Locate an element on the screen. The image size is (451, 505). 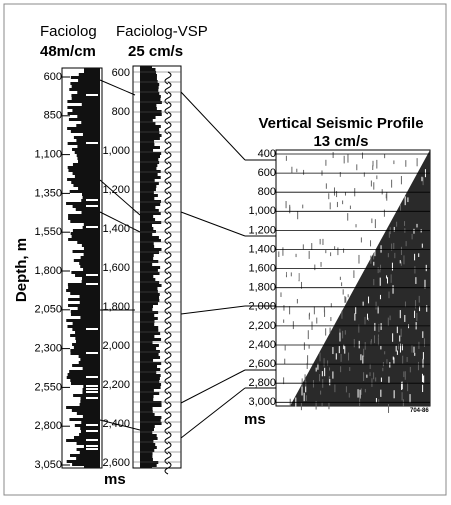
faciolog-vsp-title: Faciolog-VSP is located at coordinates (162, 31).